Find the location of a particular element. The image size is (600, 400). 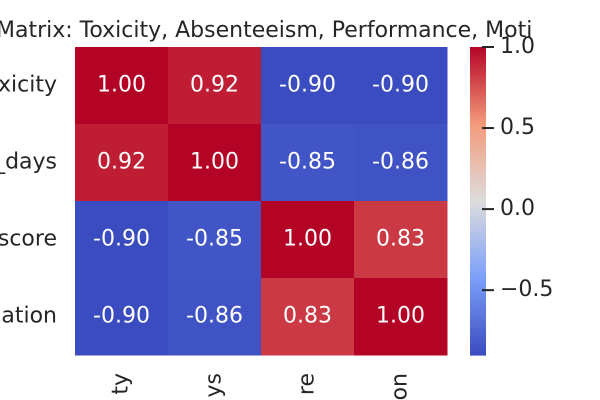

colorbar-tick-label: 0.5 is located at coordinates (517, 127).